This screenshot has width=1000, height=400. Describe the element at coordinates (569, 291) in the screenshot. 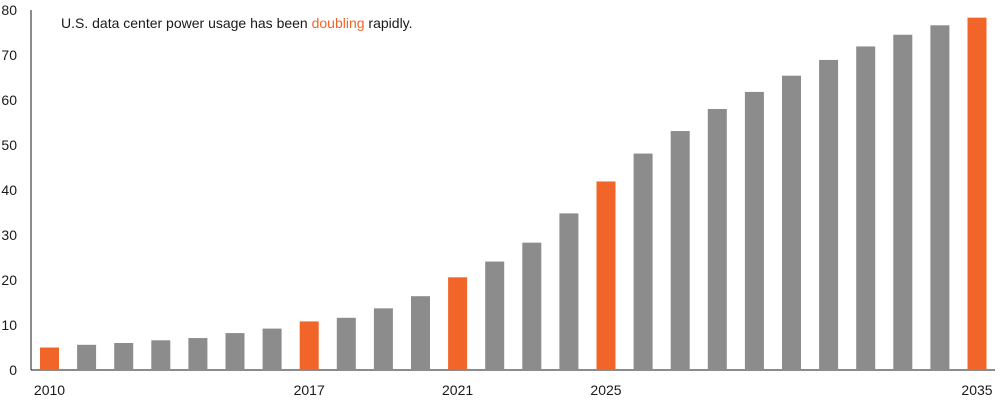

I see `bar-2024` at that location.